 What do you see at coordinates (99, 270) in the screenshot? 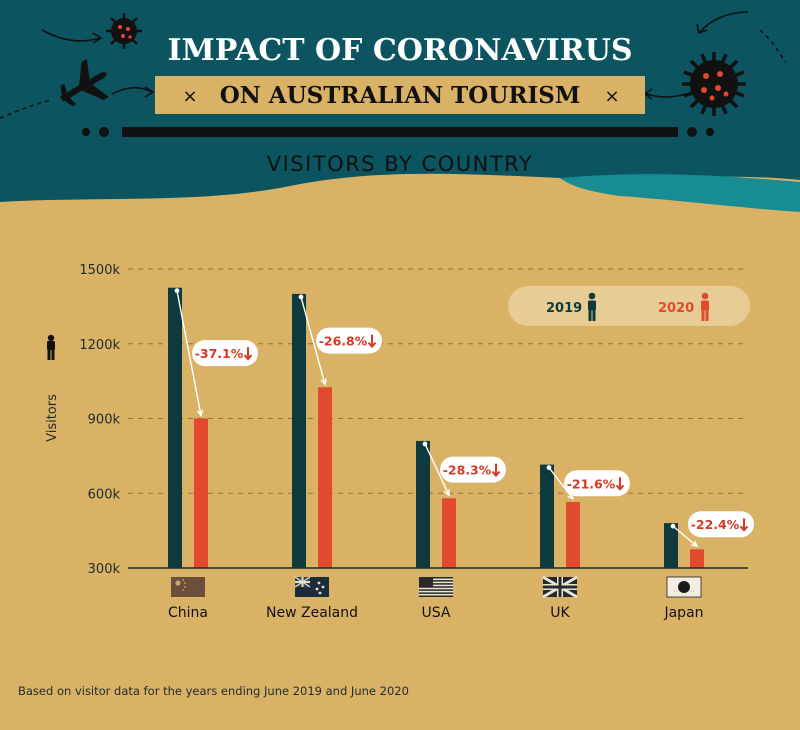
I see `y-tick-label: 1500k` at bounding box center [99, 270].